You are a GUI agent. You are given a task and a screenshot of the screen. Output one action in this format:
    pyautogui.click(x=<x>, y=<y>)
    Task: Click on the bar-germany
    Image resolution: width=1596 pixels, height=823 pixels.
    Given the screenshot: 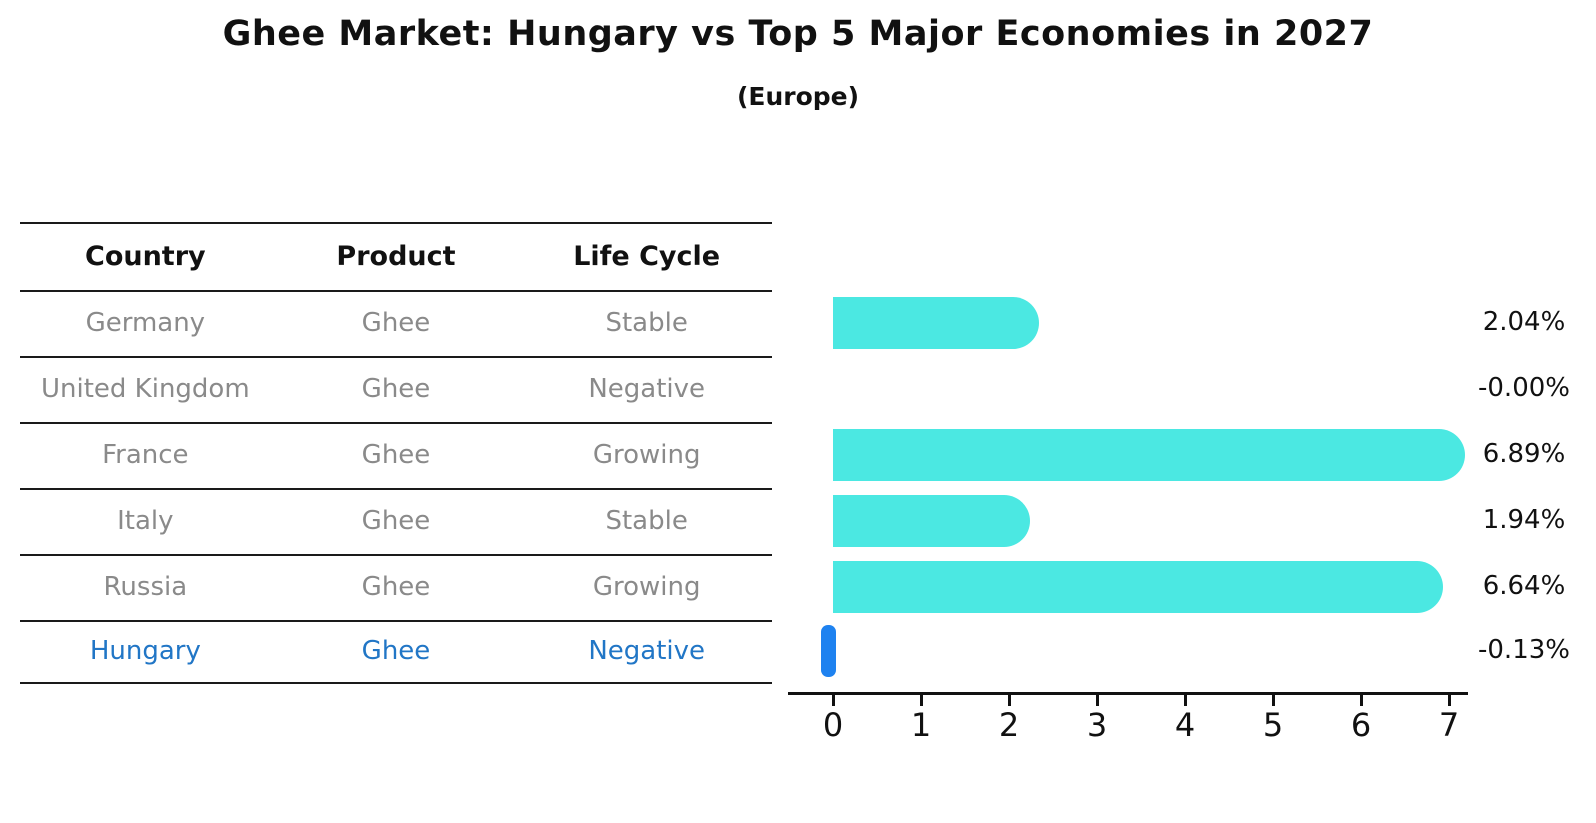 What is the action you would take?
    pyautogui.click(x=936, y=323)
    